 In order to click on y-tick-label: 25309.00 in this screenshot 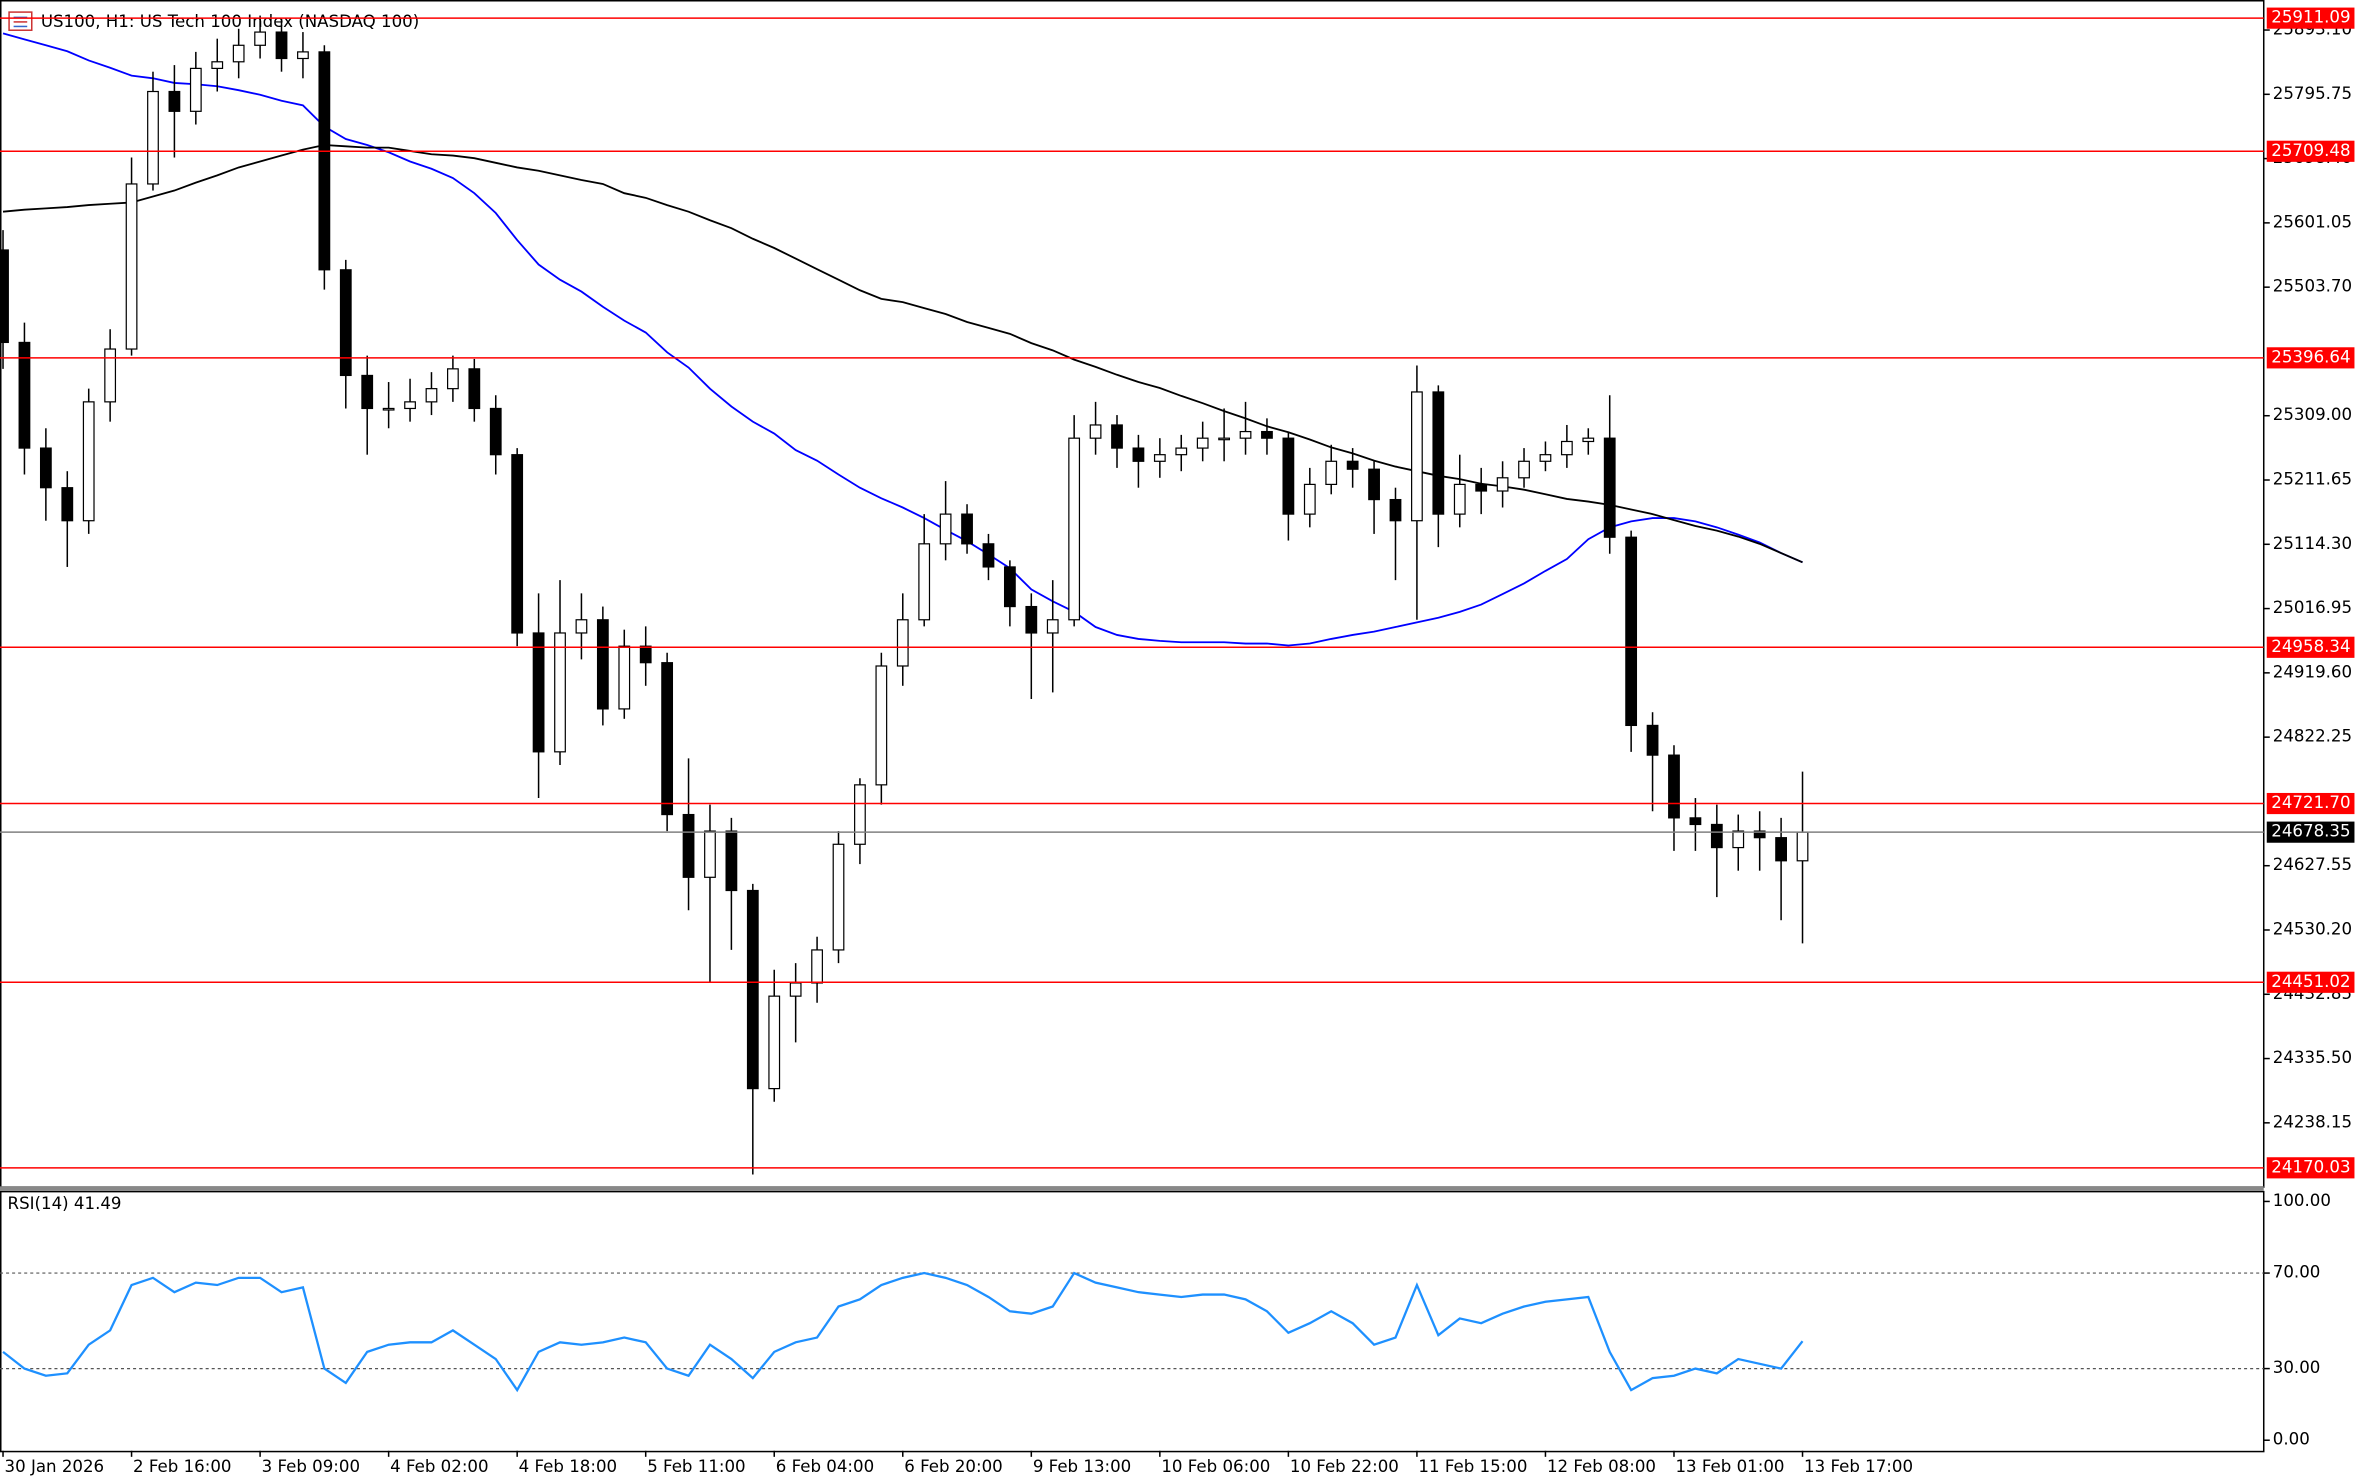, I will do `click(2312, 414)`.